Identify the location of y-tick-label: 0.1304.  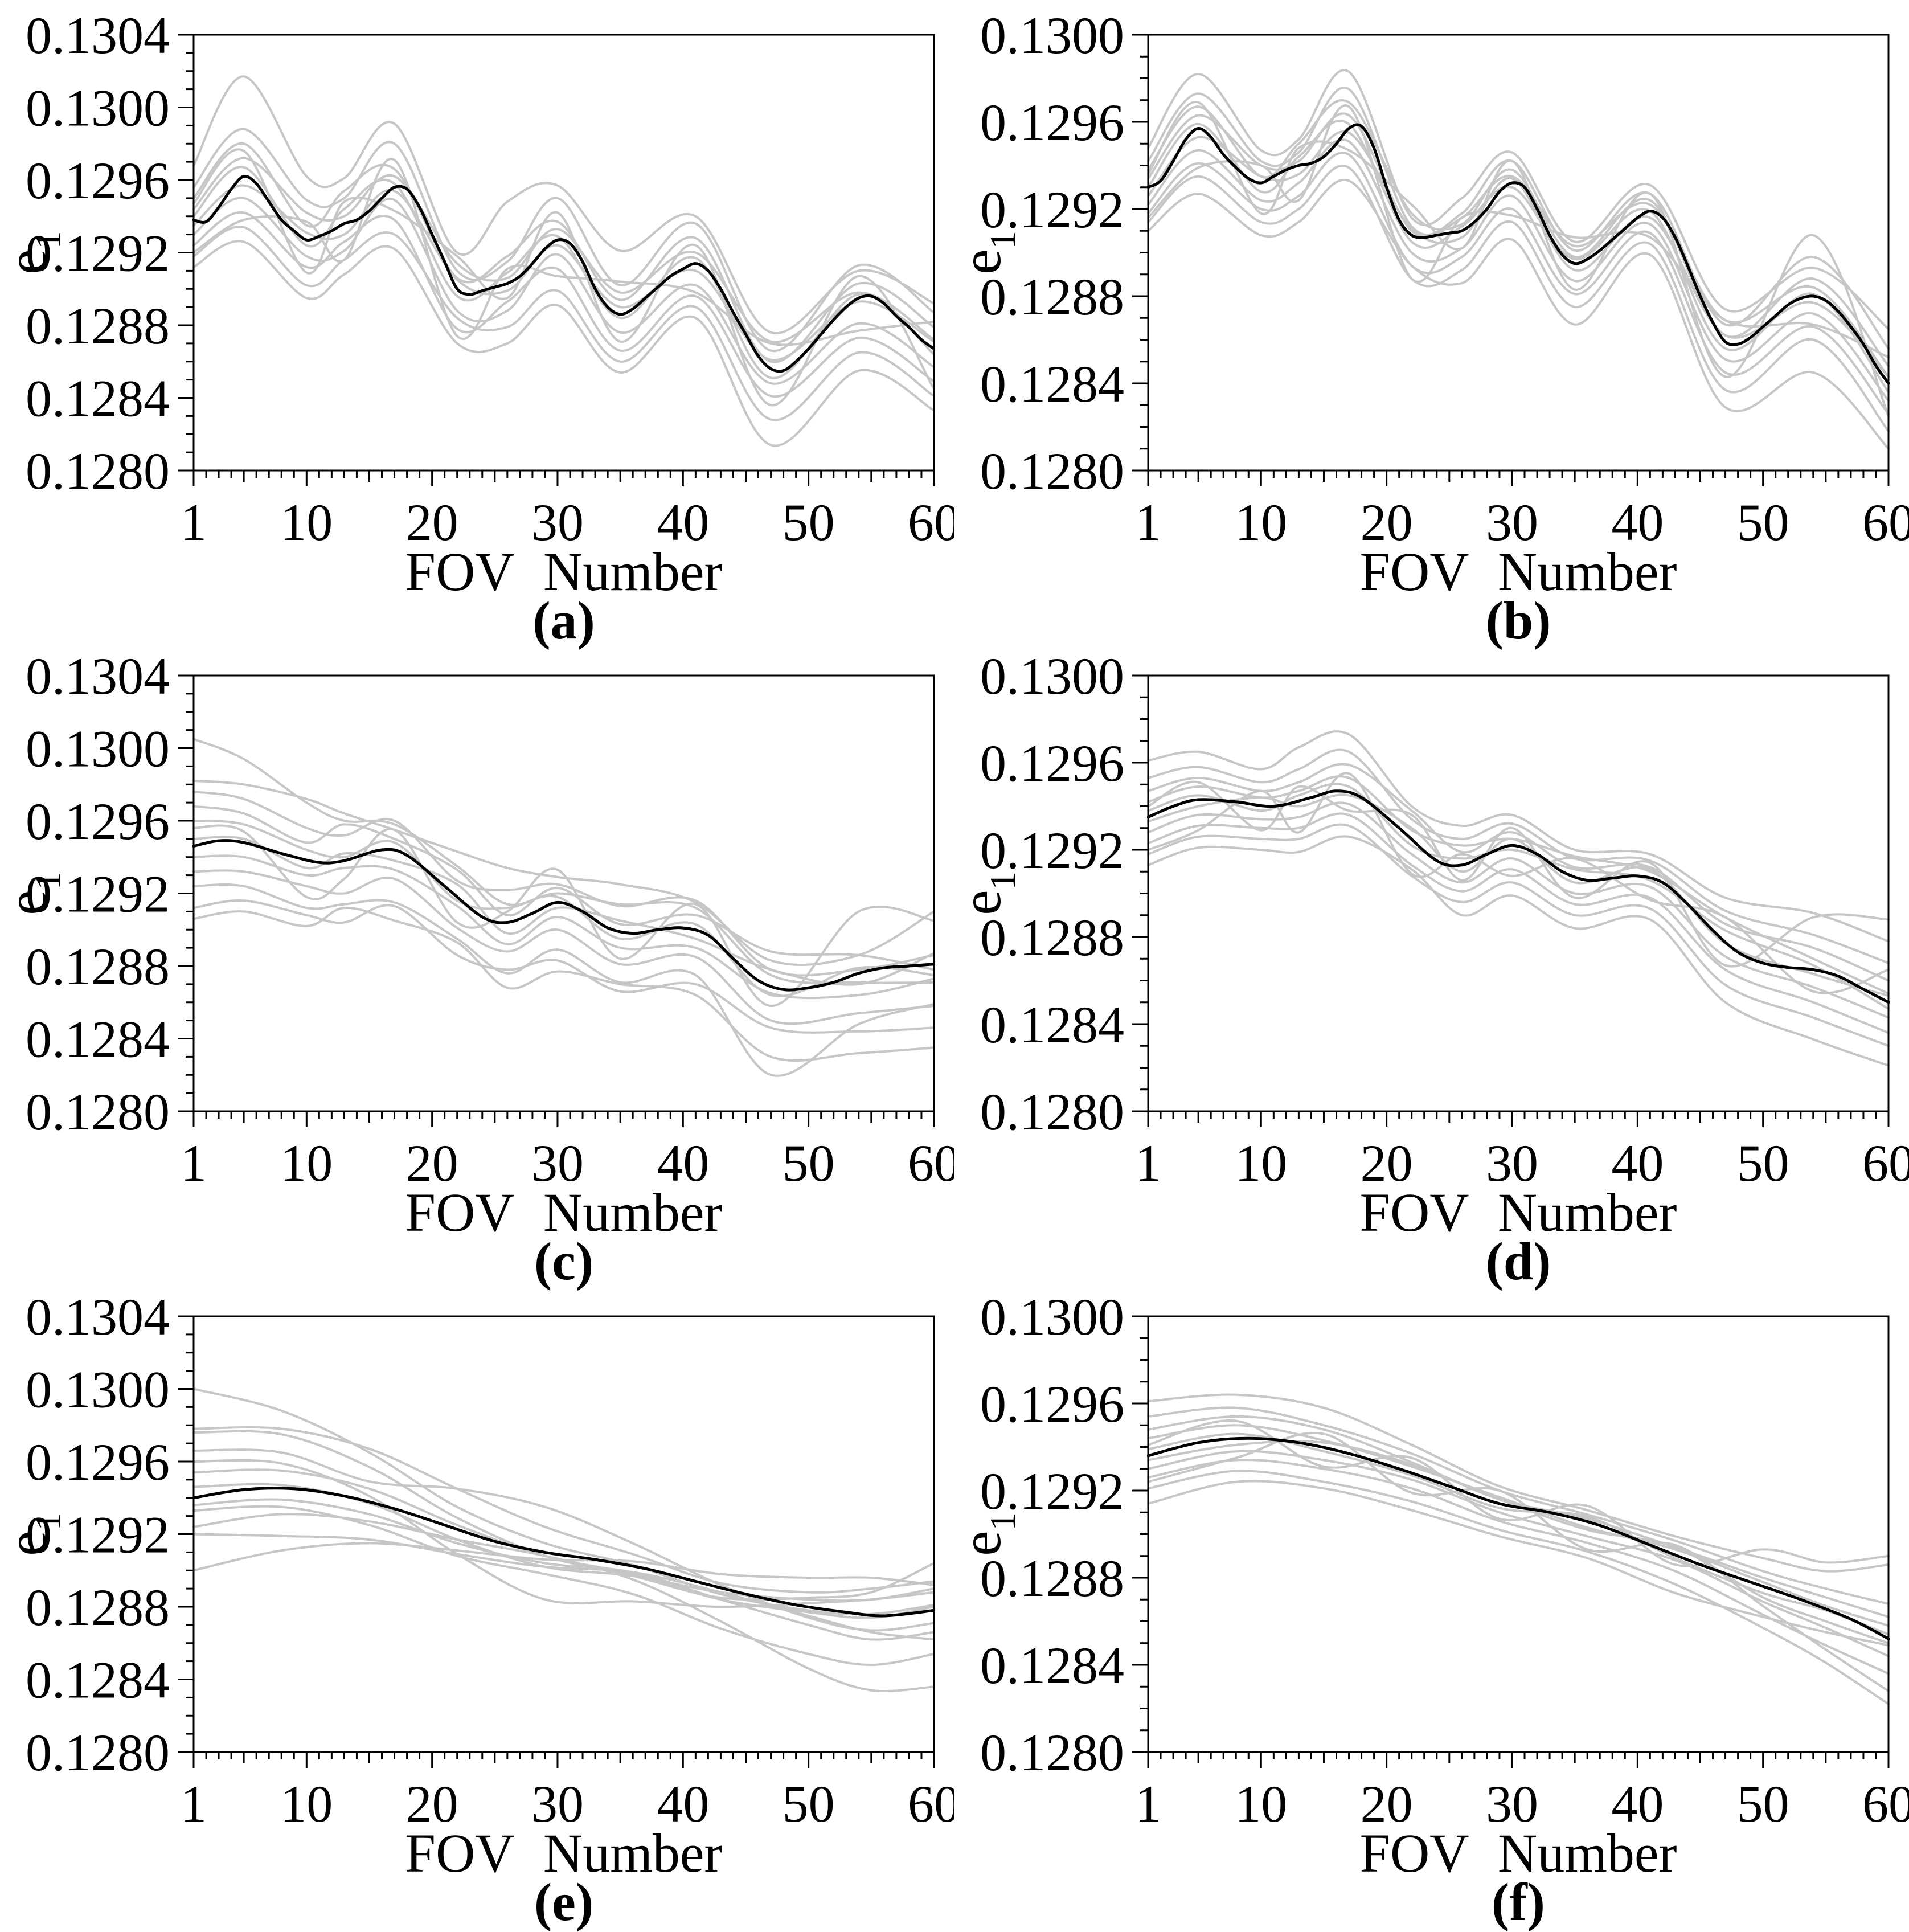
(98, 676).